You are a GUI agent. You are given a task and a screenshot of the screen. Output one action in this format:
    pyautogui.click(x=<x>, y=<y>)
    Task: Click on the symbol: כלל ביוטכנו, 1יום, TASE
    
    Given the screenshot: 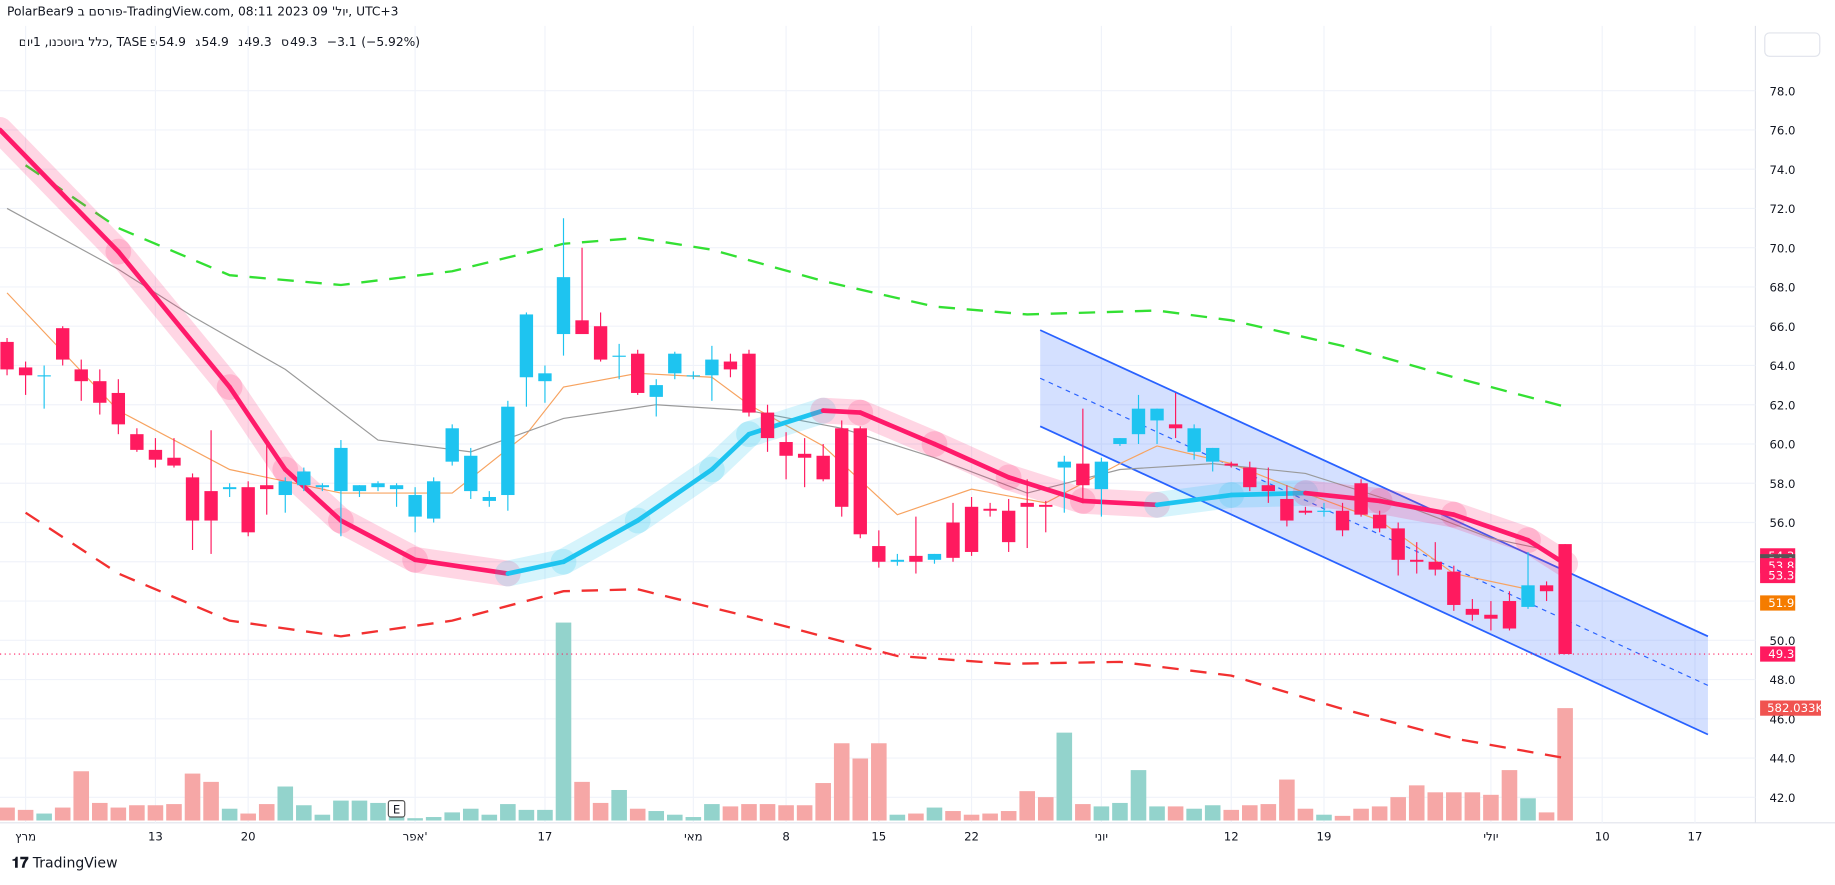 What is the action you would take?
    pyautogui.click(x=83, y=42)
    